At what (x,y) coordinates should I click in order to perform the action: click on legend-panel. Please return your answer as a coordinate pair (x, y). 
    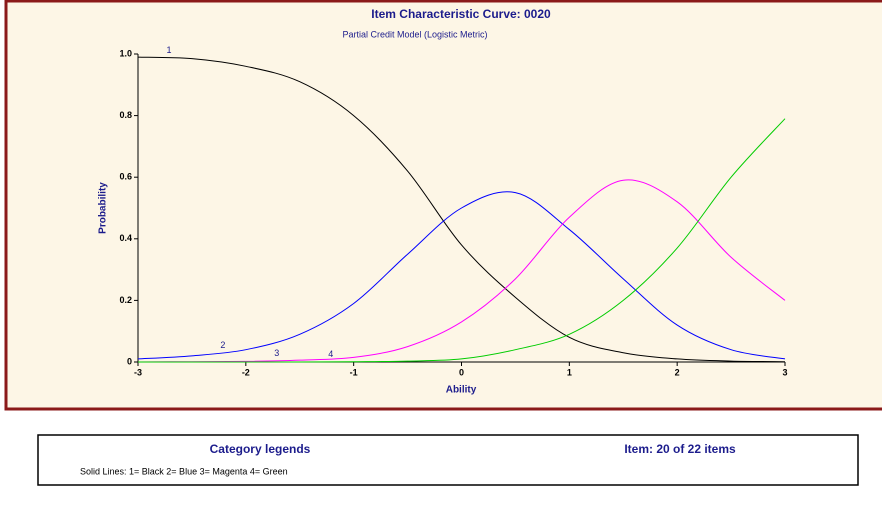
    Looking at the image, I should click on (448, 460).